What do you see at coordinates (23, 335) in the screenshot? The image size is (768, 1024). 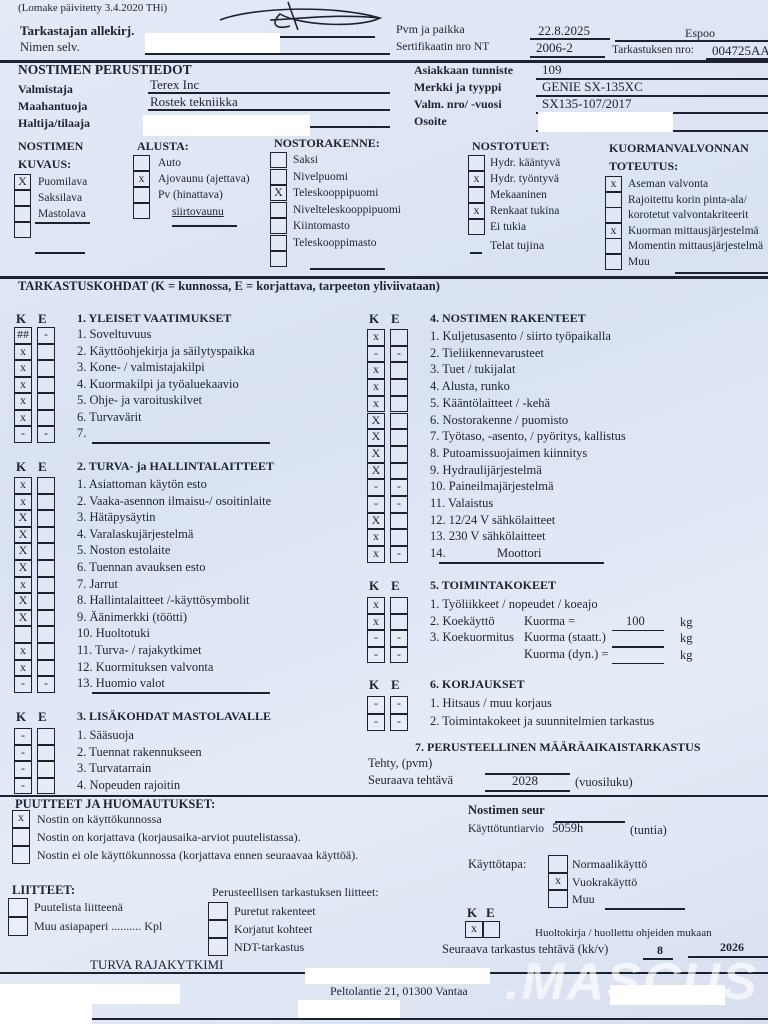 I see `k-checkbox: ##` at bounding box center [23, 335].